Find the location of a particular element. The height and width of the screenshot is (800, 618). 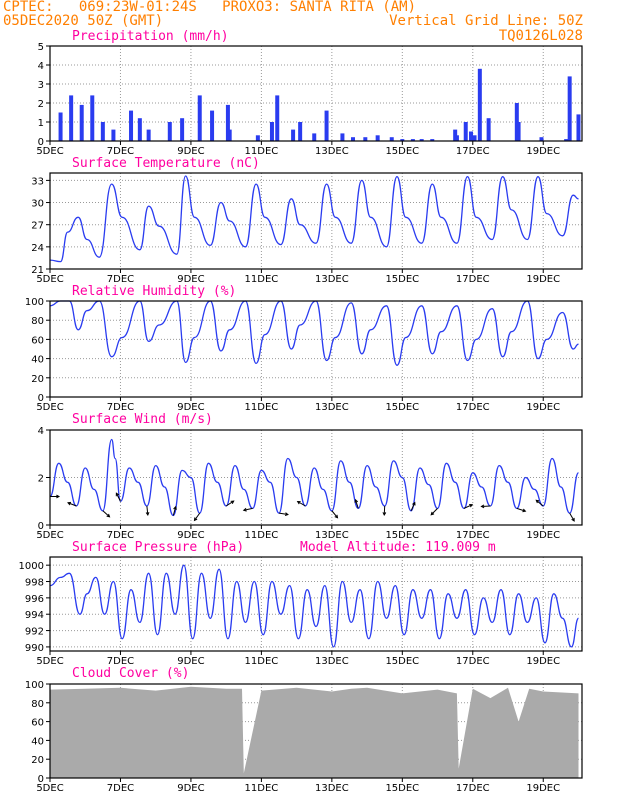

y-tick-label: 5 is located at coordinates (41, 47).